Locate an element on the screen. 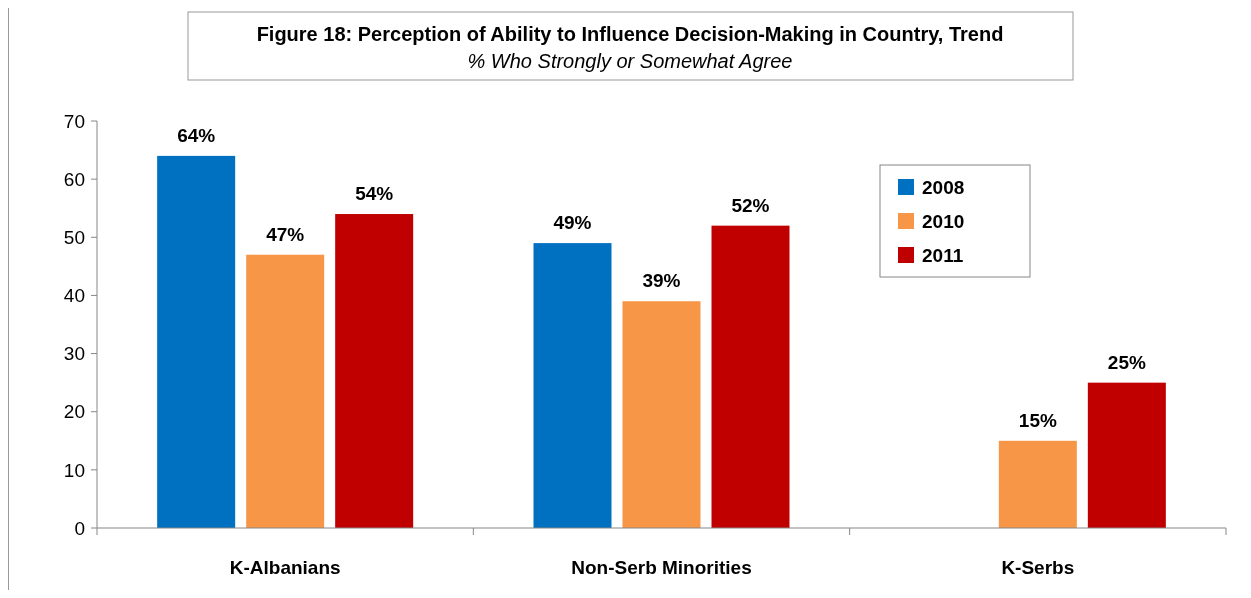  y-tick-label: 60 is located at coordinates (74, 179).